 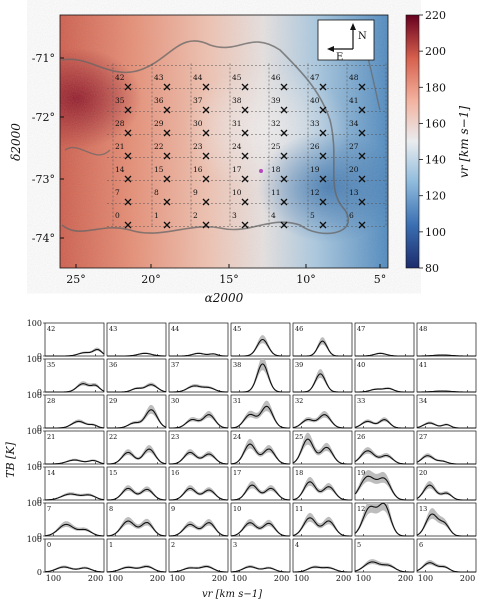 What do you see at coordinates (237, 100) in the screenshot?
I see `region-number: 38` at bounding box center [237, 100].